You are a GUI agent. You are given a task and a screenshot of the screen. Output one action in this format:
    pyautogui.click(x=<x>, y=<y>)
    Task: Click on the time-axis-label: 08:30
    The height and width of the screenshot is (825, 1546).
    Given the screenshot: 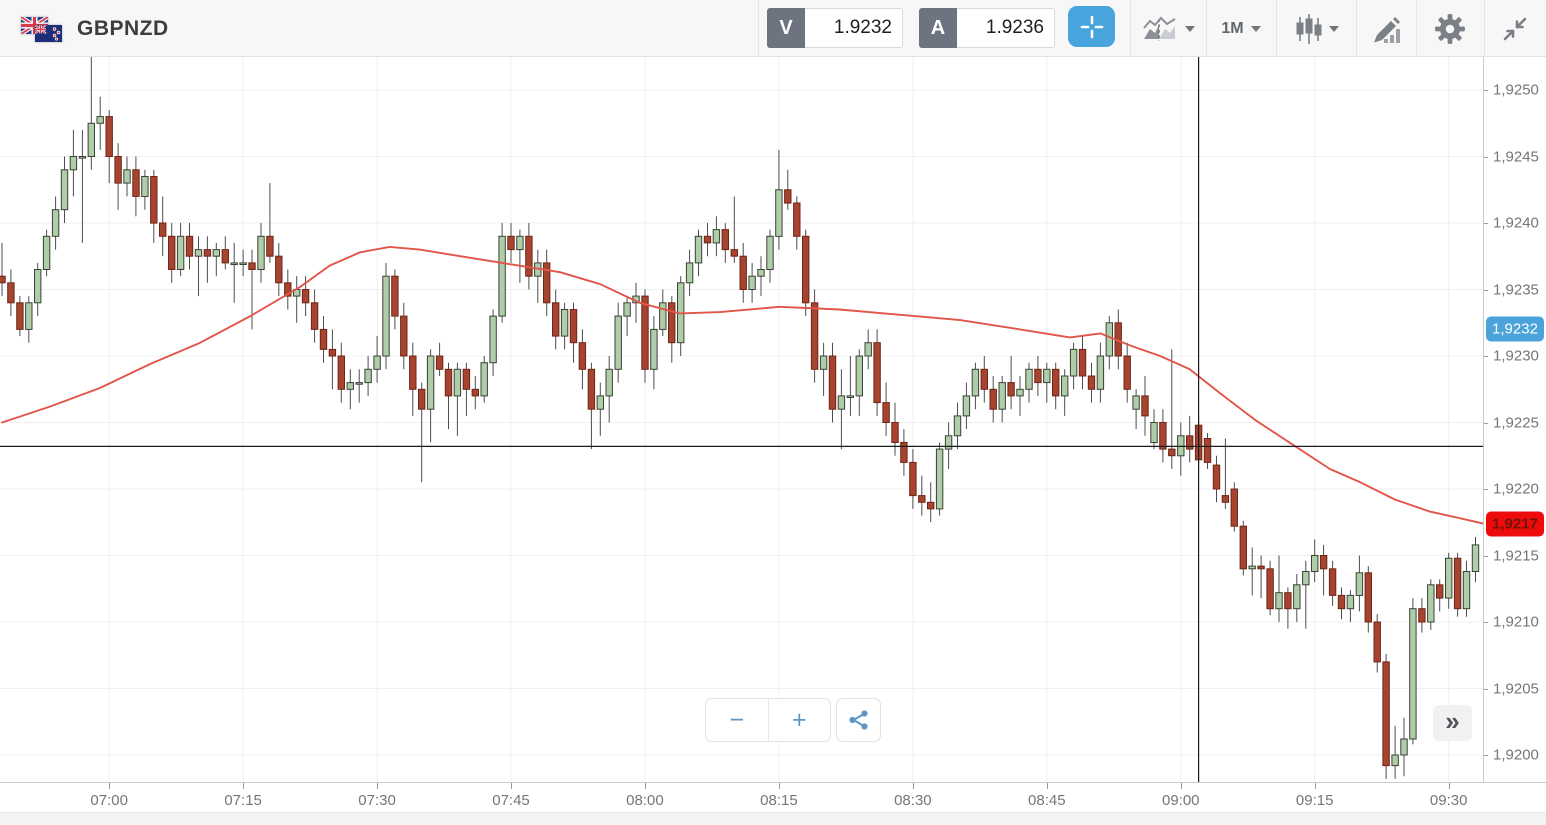 What is the action you would take?
    pyautogui.click(x=913, y=800)
    